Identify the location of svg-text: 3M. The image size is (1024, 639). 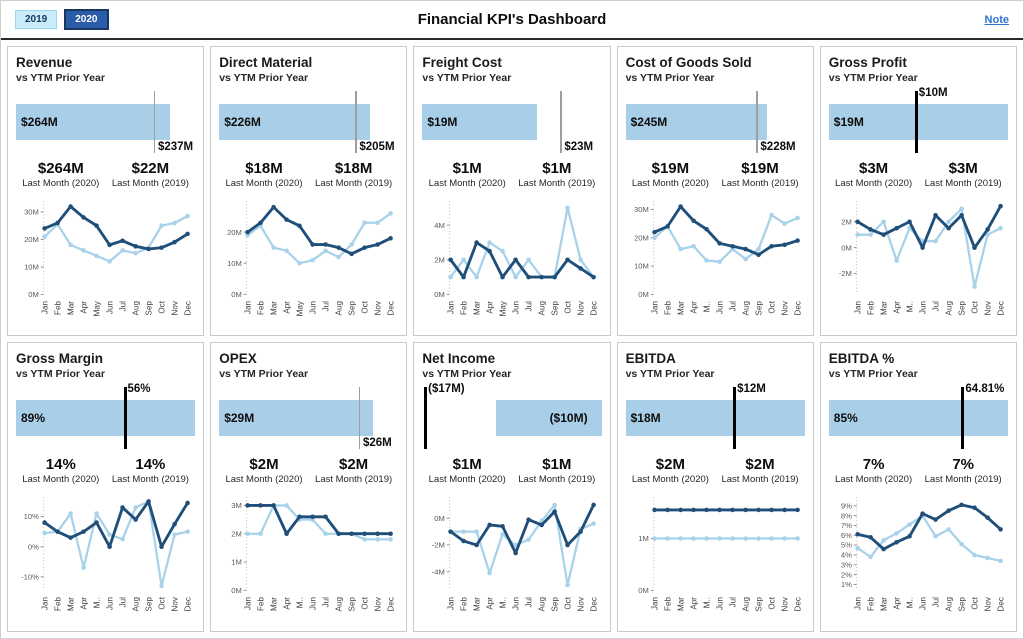
(236, 505).